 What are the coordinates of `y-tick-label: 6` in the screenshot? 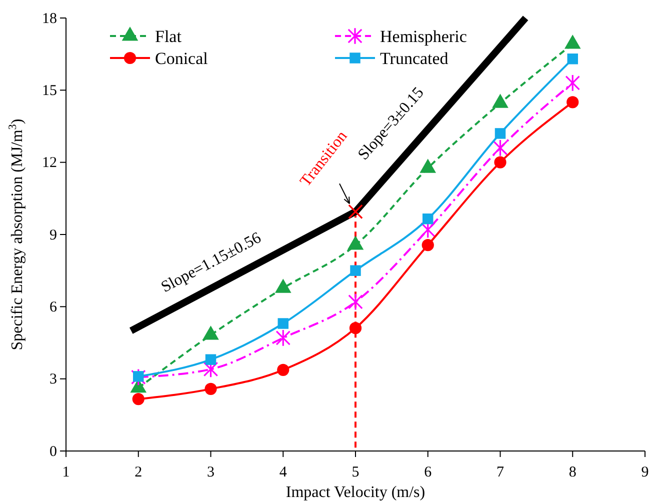 It's located at (54, 307).